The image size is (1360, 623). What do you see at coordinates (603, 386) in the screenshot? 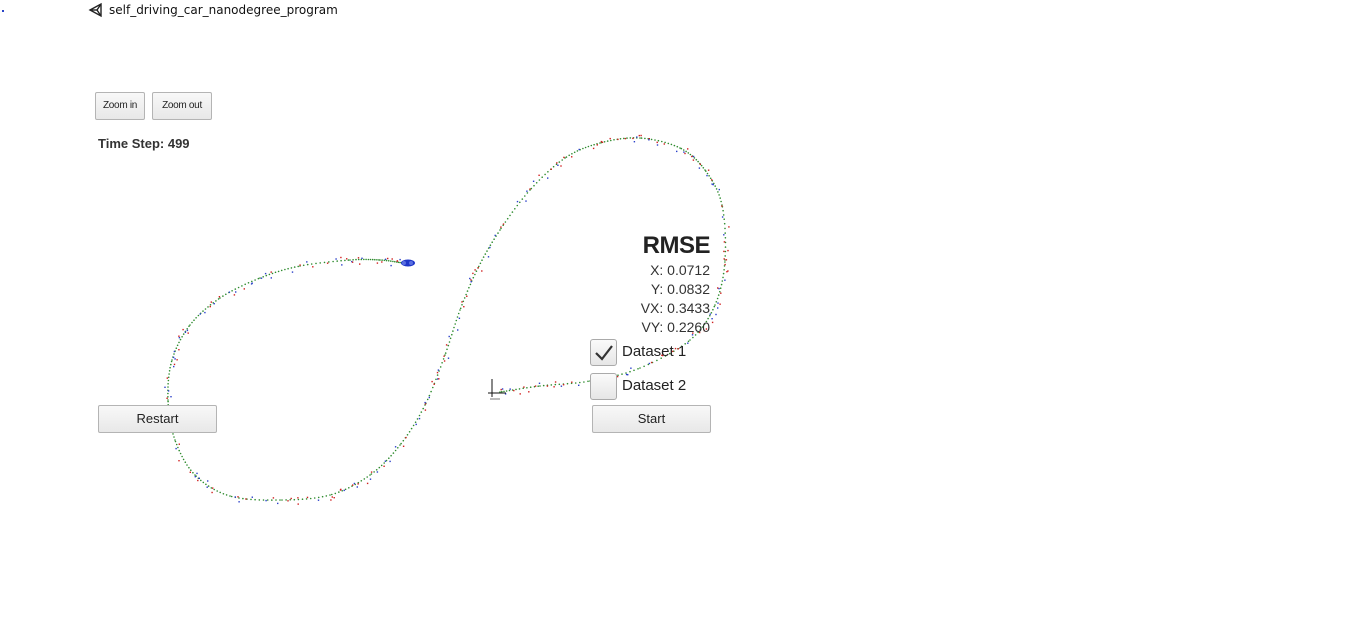
I see `dataset-2-checkbox` at bounding box center [603, 386].